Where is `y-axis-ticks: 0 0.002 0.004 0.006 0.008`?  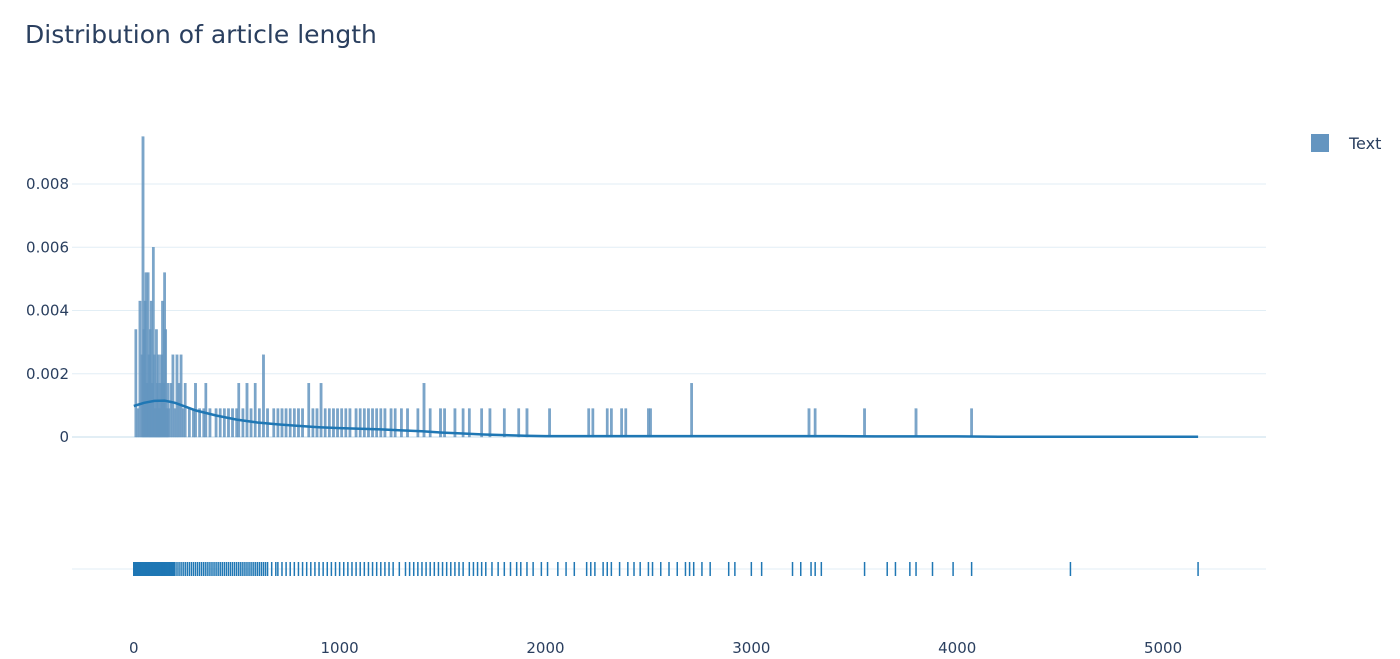
y-axis-ticks: 0 0.002 0.004 0.006 0.008 is located at coordinates (47, 310).